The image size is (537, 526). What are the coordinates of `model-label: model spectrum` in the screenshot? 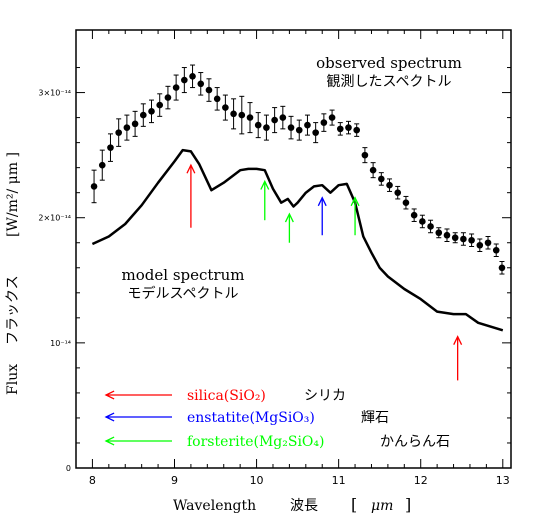 It's located at (183, 275).